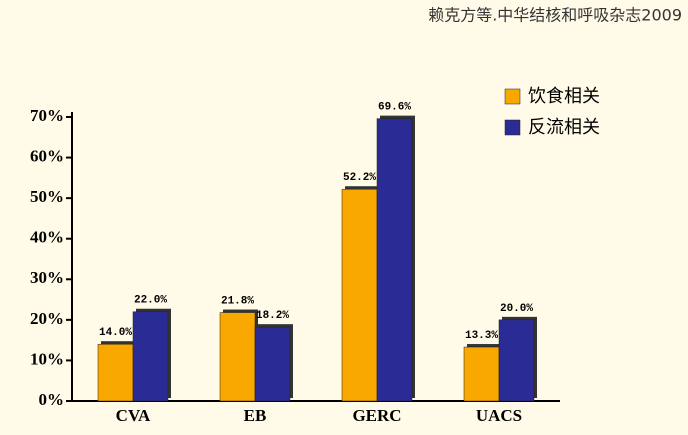  Describe the element at coordinates (564, 96) in the screenshot. I see `legend-label: 饮食相关` at that location.